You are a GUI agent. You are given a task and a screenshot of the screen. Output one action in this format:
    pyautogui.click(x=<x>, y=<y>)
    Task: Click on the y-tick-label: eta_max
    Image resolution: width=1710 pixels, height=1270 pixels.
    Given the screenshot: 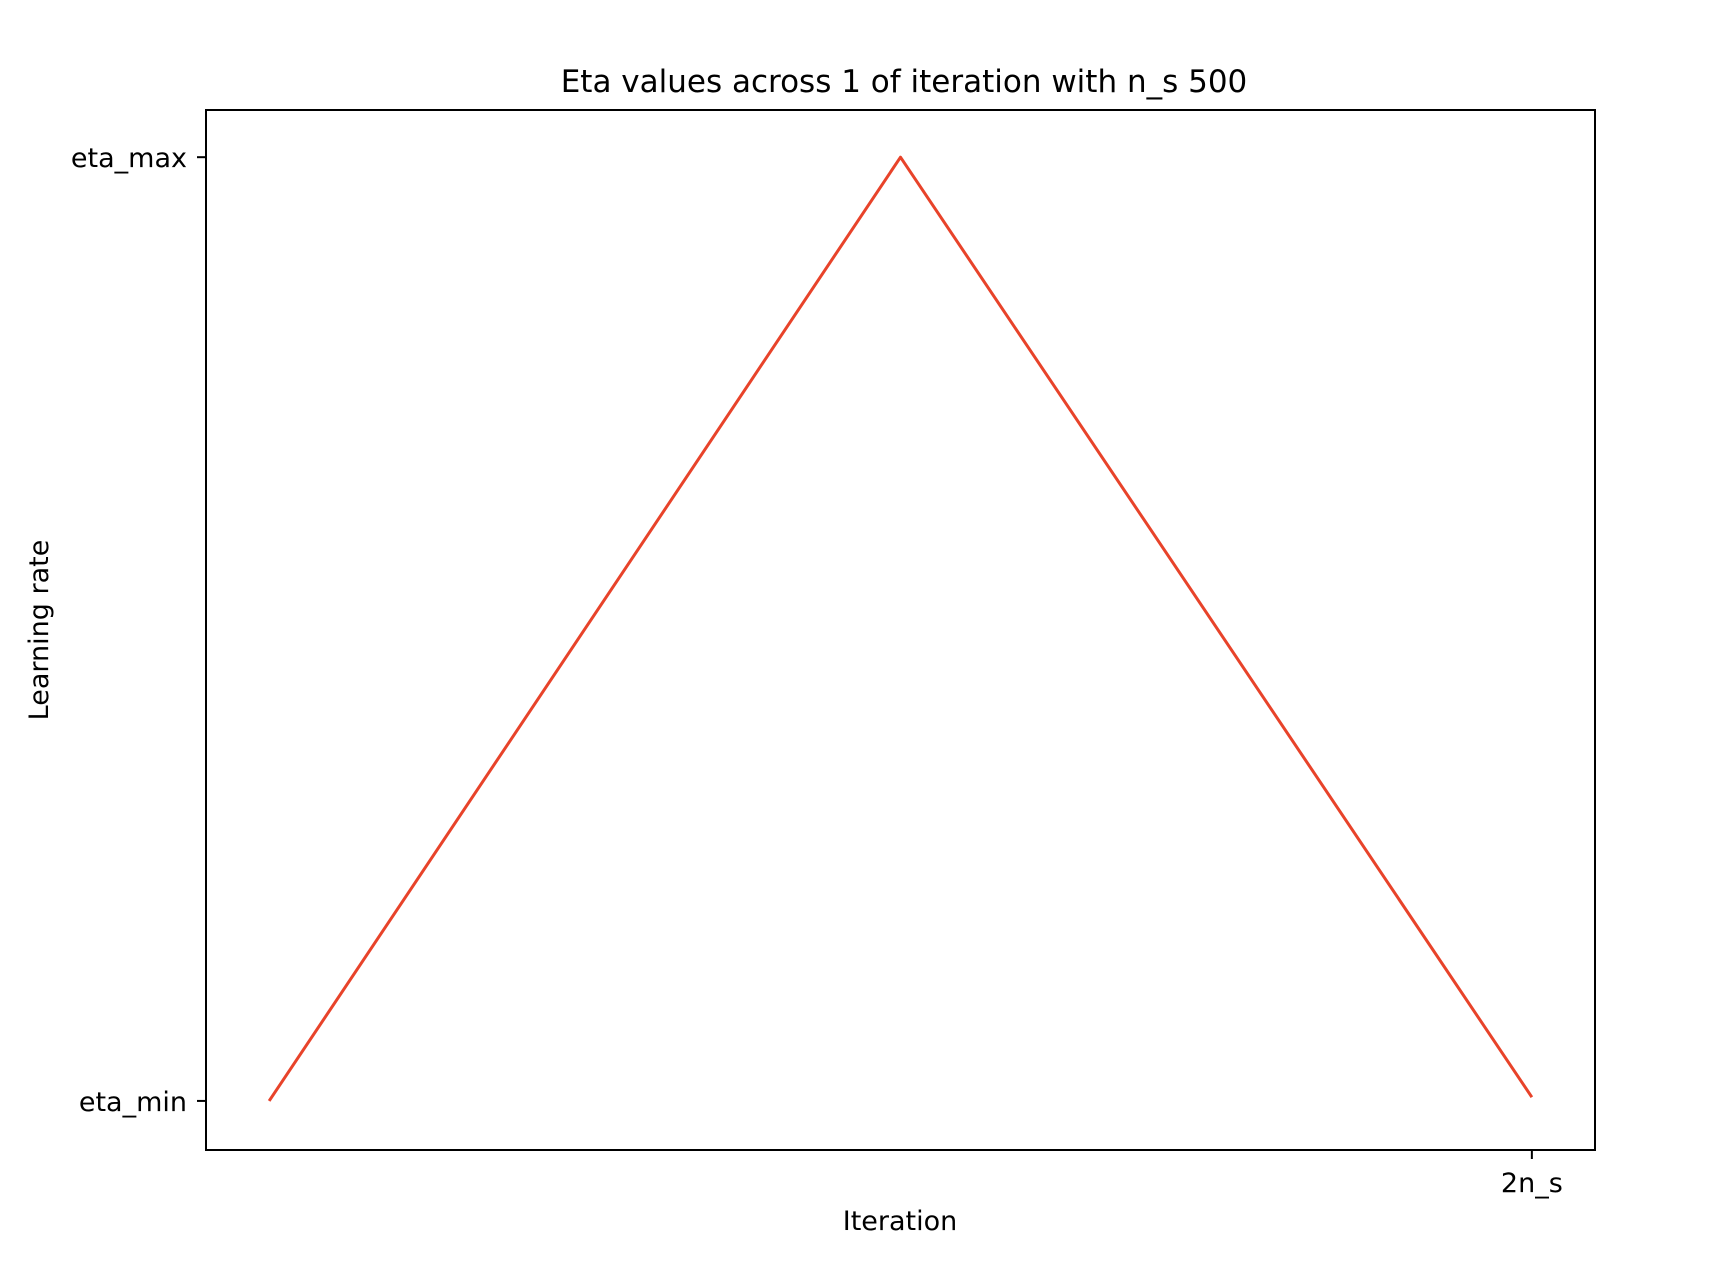 What is the action you would take?
    pyautogui.click(x=129, y=158)
    